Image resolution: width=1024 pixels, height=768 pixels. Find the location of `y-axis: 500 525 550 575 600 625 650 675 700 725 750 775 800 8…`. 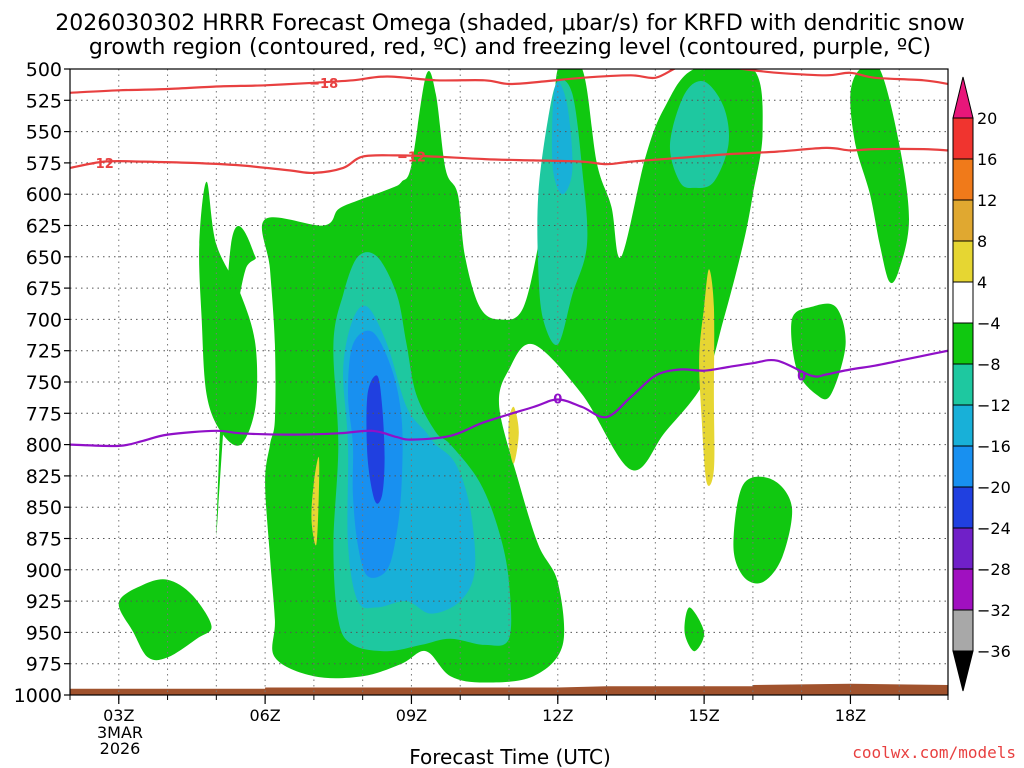

y-axis: 500 525 550 575 600 625 650 675 700 725 750 775 800 8… is located at coordinates (42, 383).